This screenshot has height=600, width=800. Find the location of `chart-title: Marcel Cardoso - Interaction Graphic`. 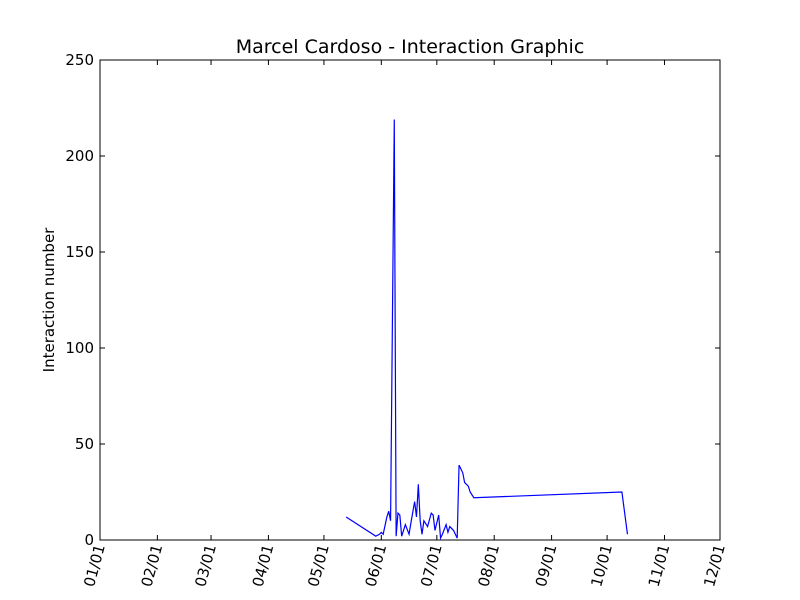

chart-title: Marcel Cardoso - Interaction Graphic is located at coordinates (410, 47).